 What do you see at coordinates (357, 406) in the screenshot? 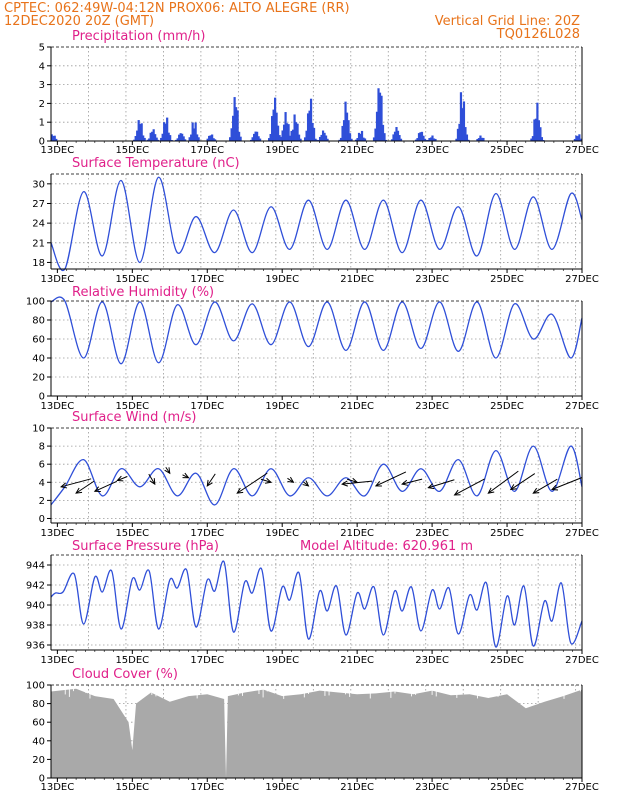
I see `x-tick-label: 21DEC` at bounding box center [357, 406].